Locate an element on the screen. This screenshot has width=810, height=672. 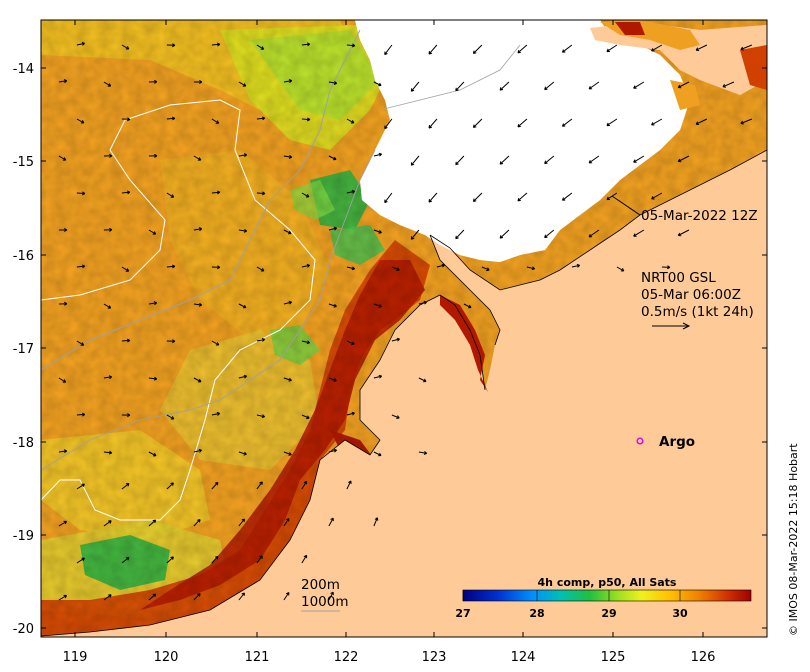
colorbar-tick-label: 30 is located at coordinates (680, 613).